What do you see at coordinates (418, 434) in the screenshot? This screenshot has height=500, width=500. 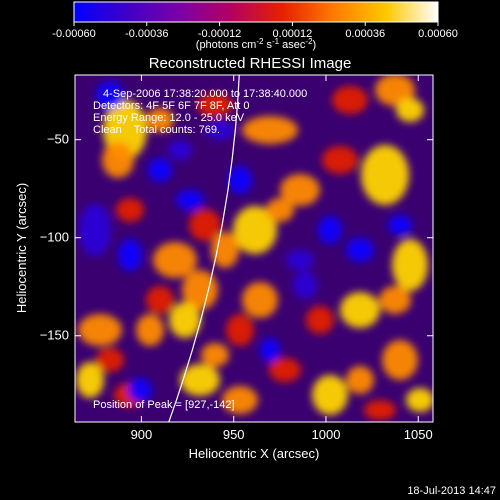 I see `x-tick-label: 1050` at bounding box center [418, 434].